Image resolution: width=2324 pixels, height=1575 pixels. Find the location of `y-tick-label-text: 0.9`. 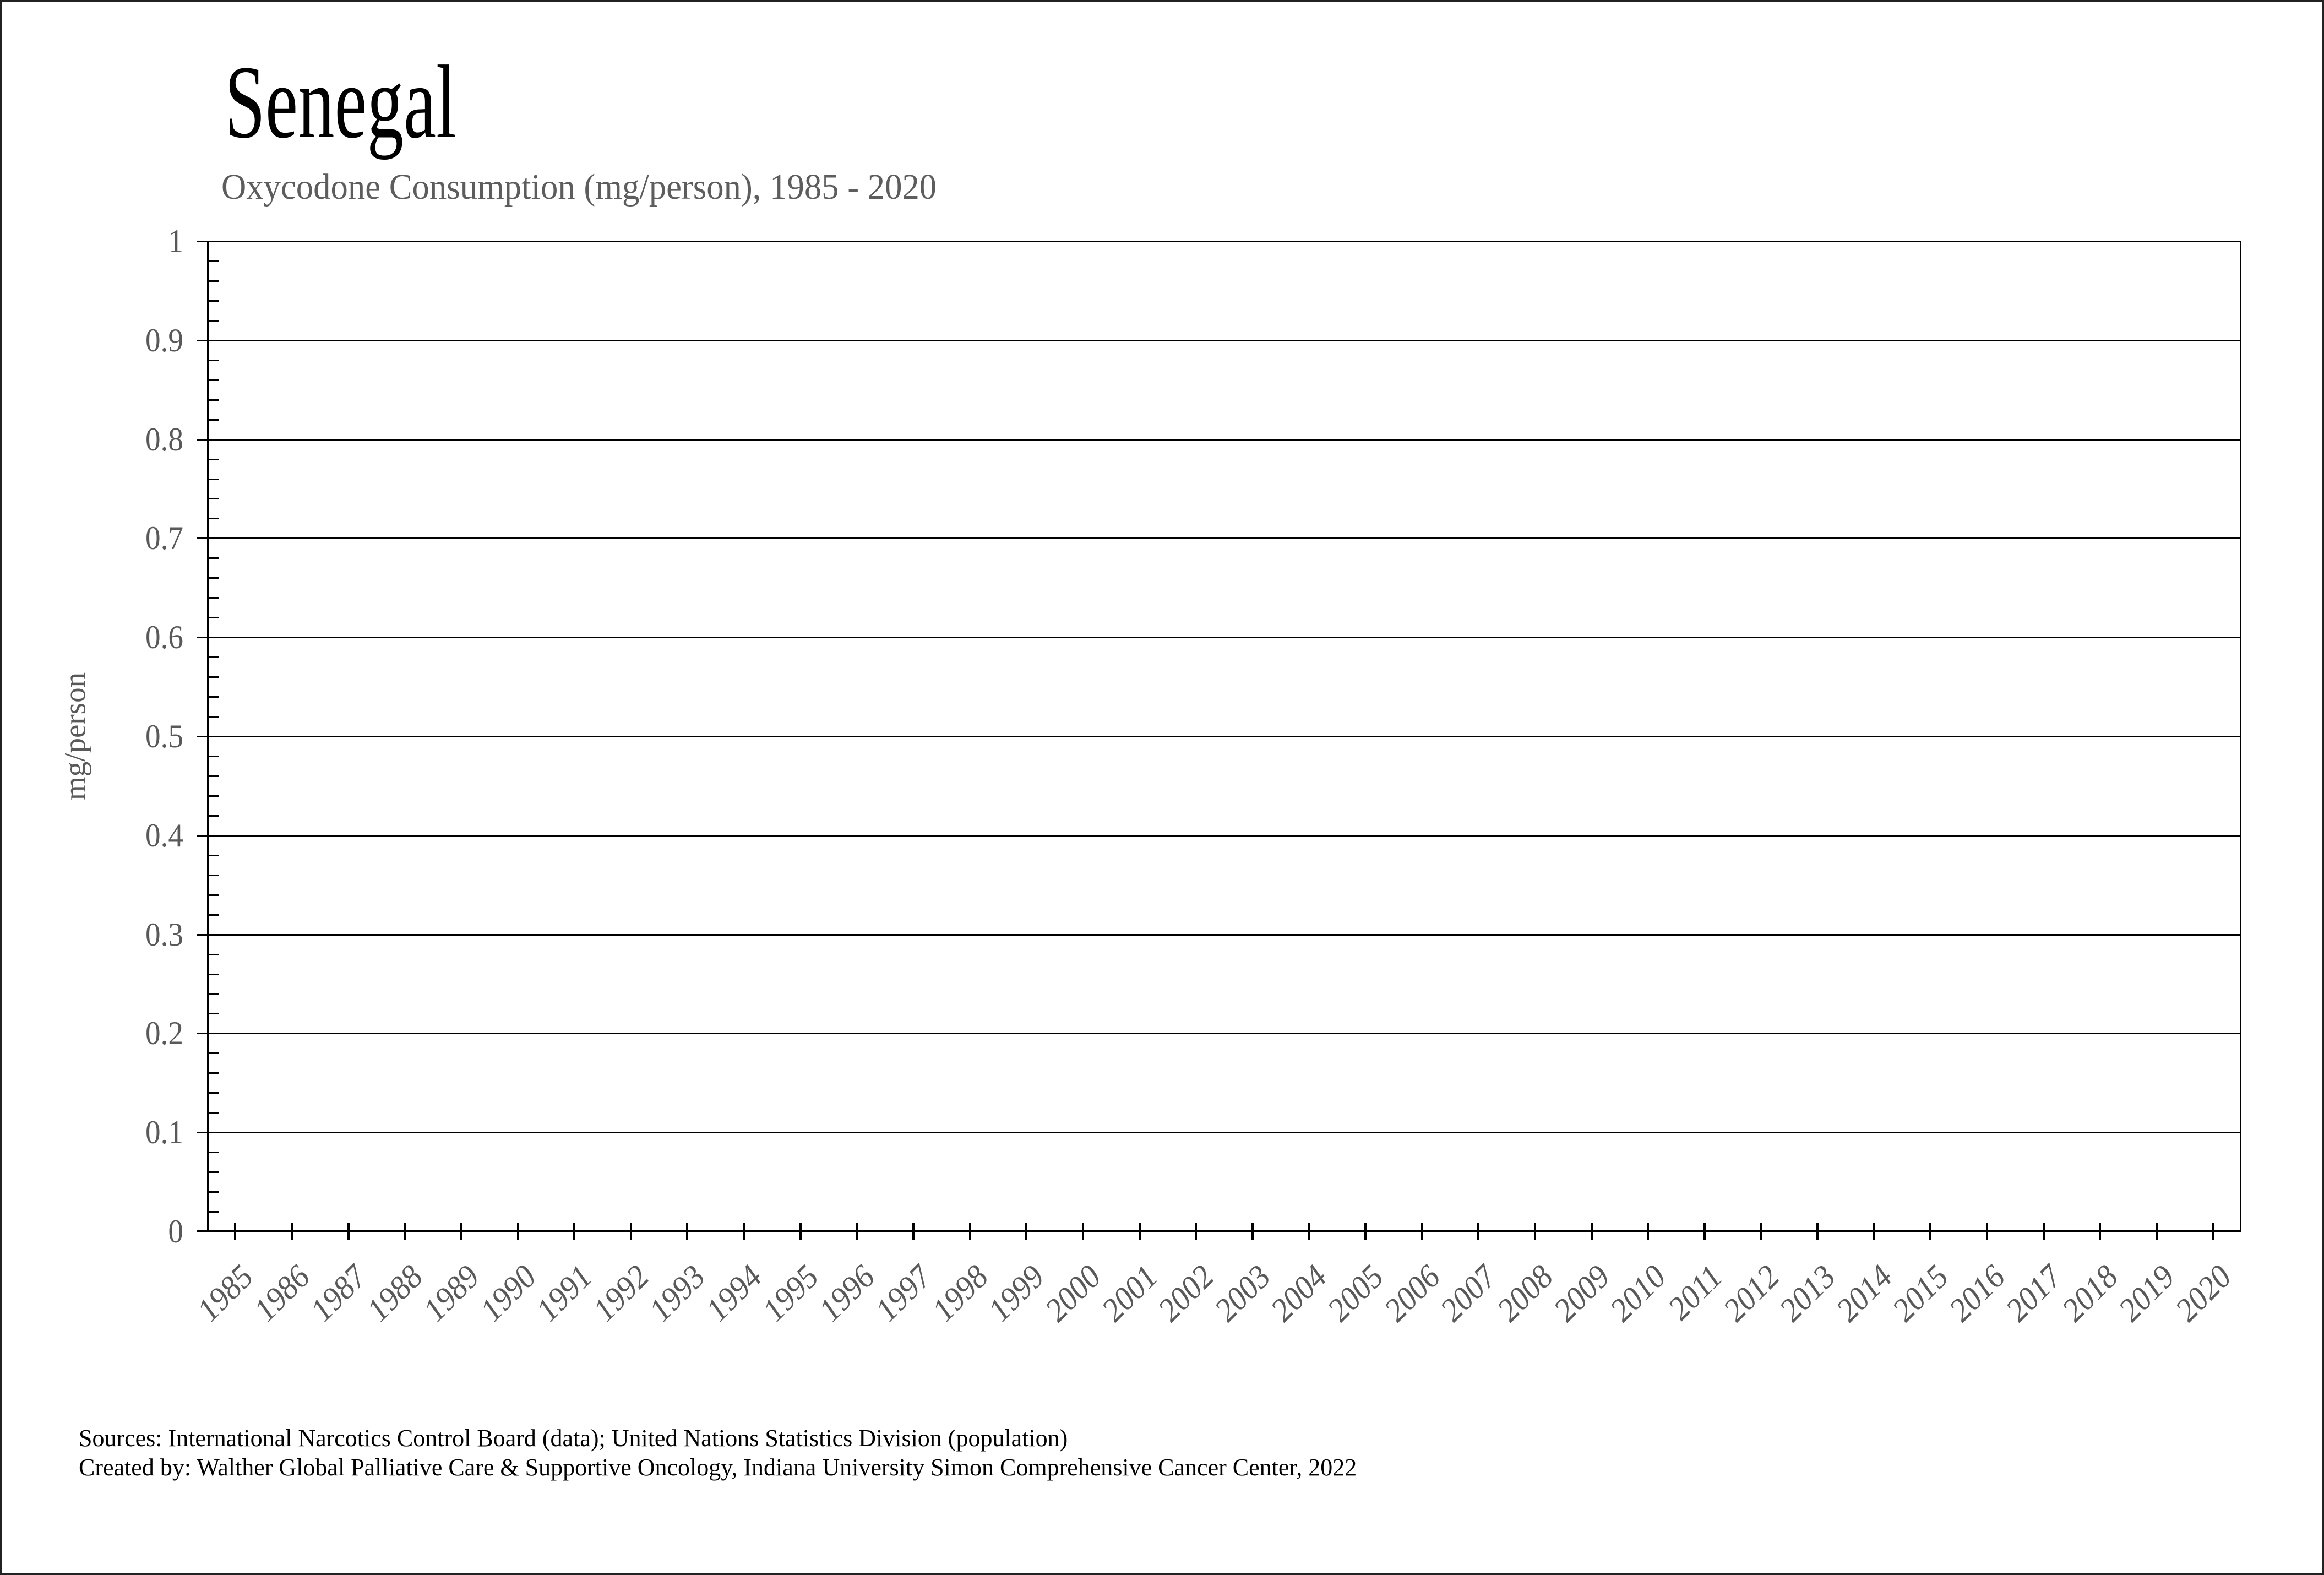

y-tick-label-text: 0.9 is located at coordinates (164, 340).